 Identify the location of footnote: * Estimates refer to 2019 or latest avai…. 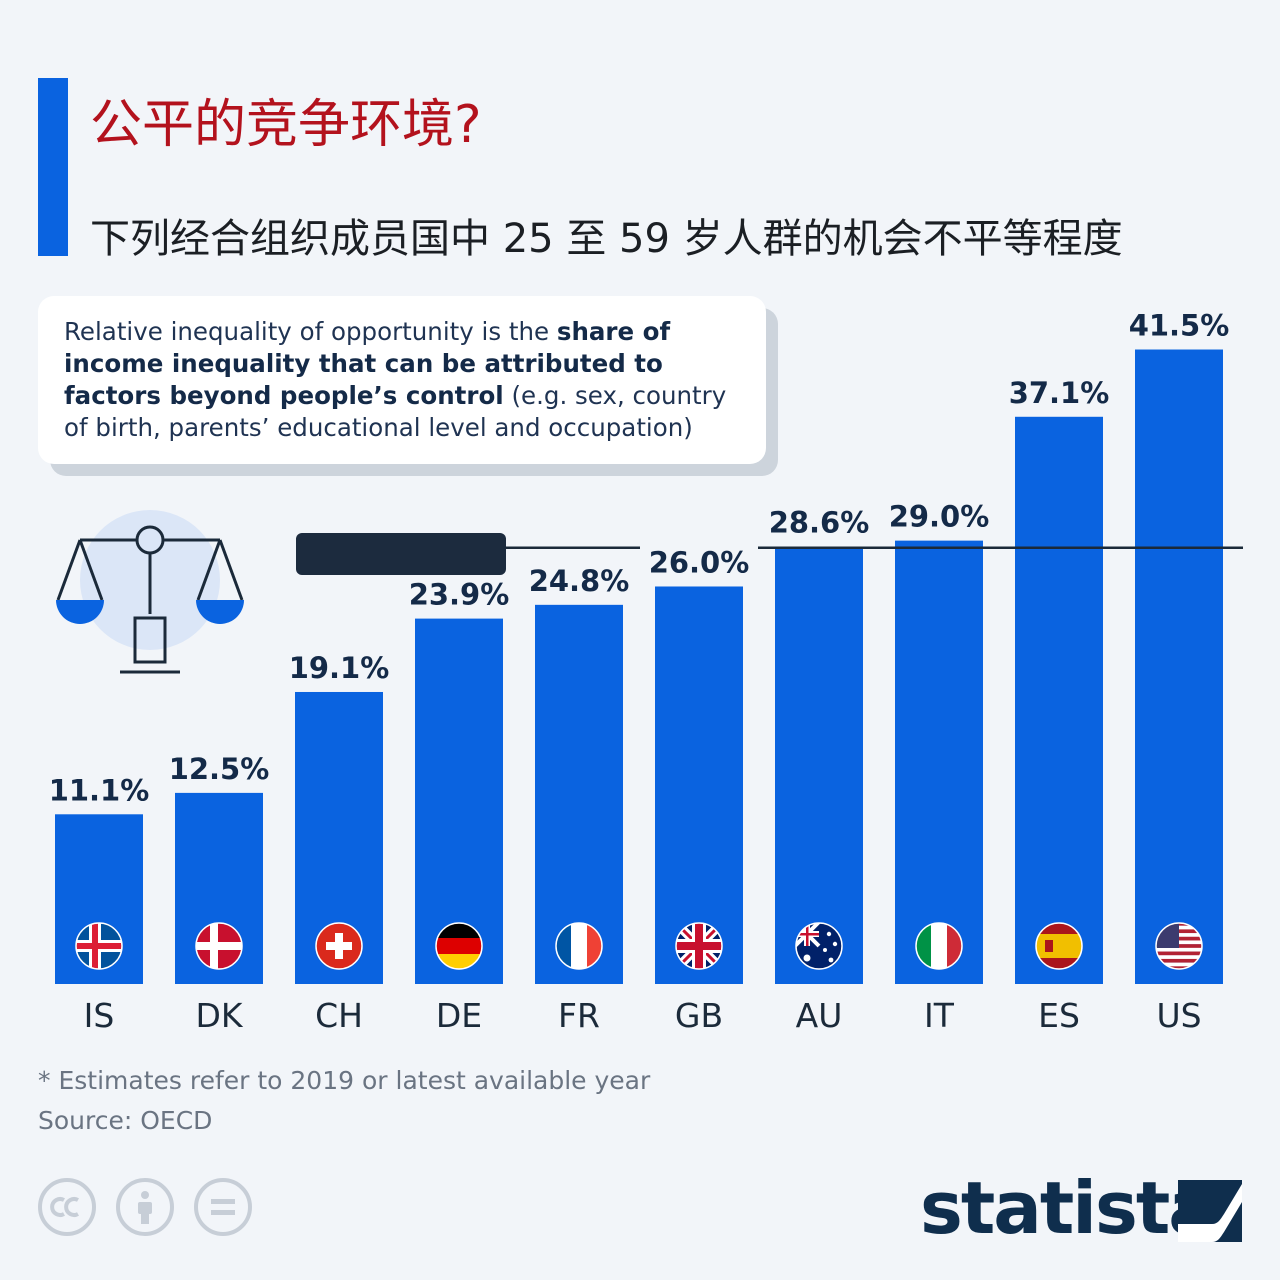
(344, 1080).